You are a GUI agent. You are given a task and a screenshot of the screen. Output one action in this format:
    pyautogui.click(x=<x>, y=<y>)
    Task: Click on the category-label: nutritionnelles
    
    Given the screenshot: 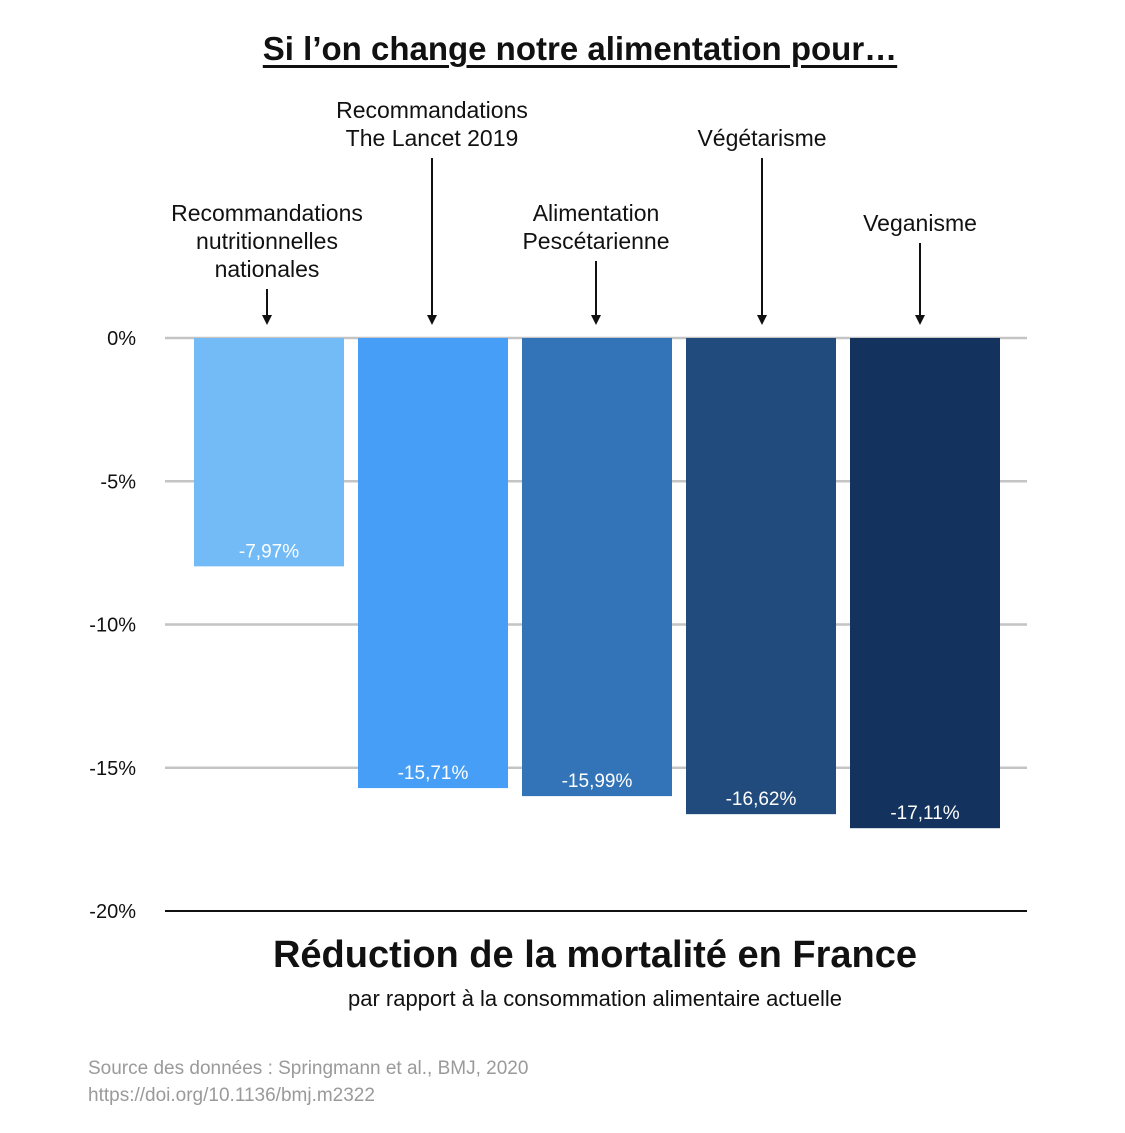 What is the action you would take?
    pyautogui.click(x=267, y=241)
    